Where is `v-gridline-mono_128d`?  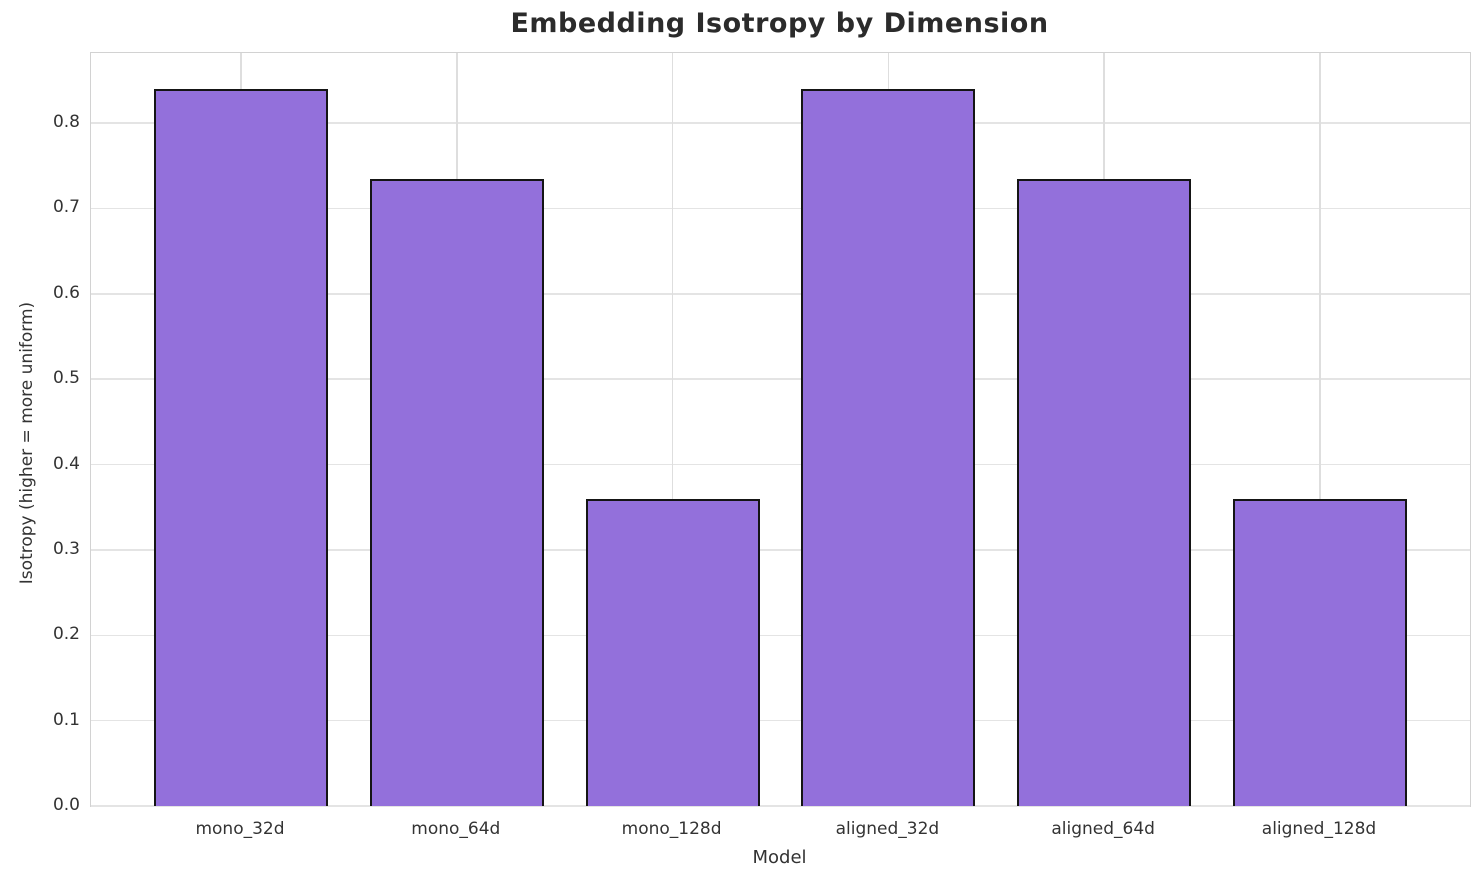 v-gridline-mono_128d is located at coordinates (672, 429).